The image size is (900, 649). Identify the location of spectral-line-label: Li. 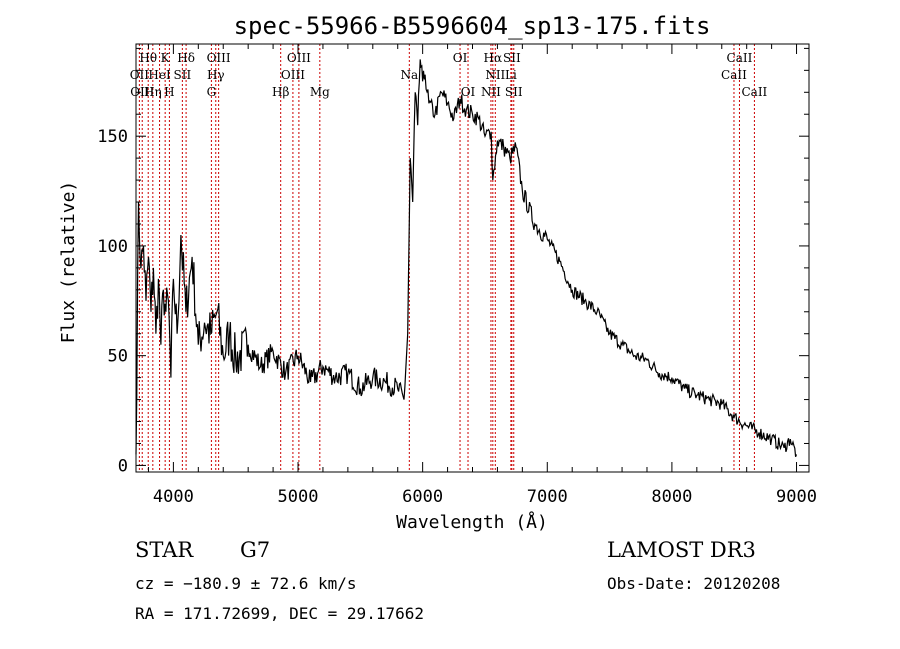
(511, 75).